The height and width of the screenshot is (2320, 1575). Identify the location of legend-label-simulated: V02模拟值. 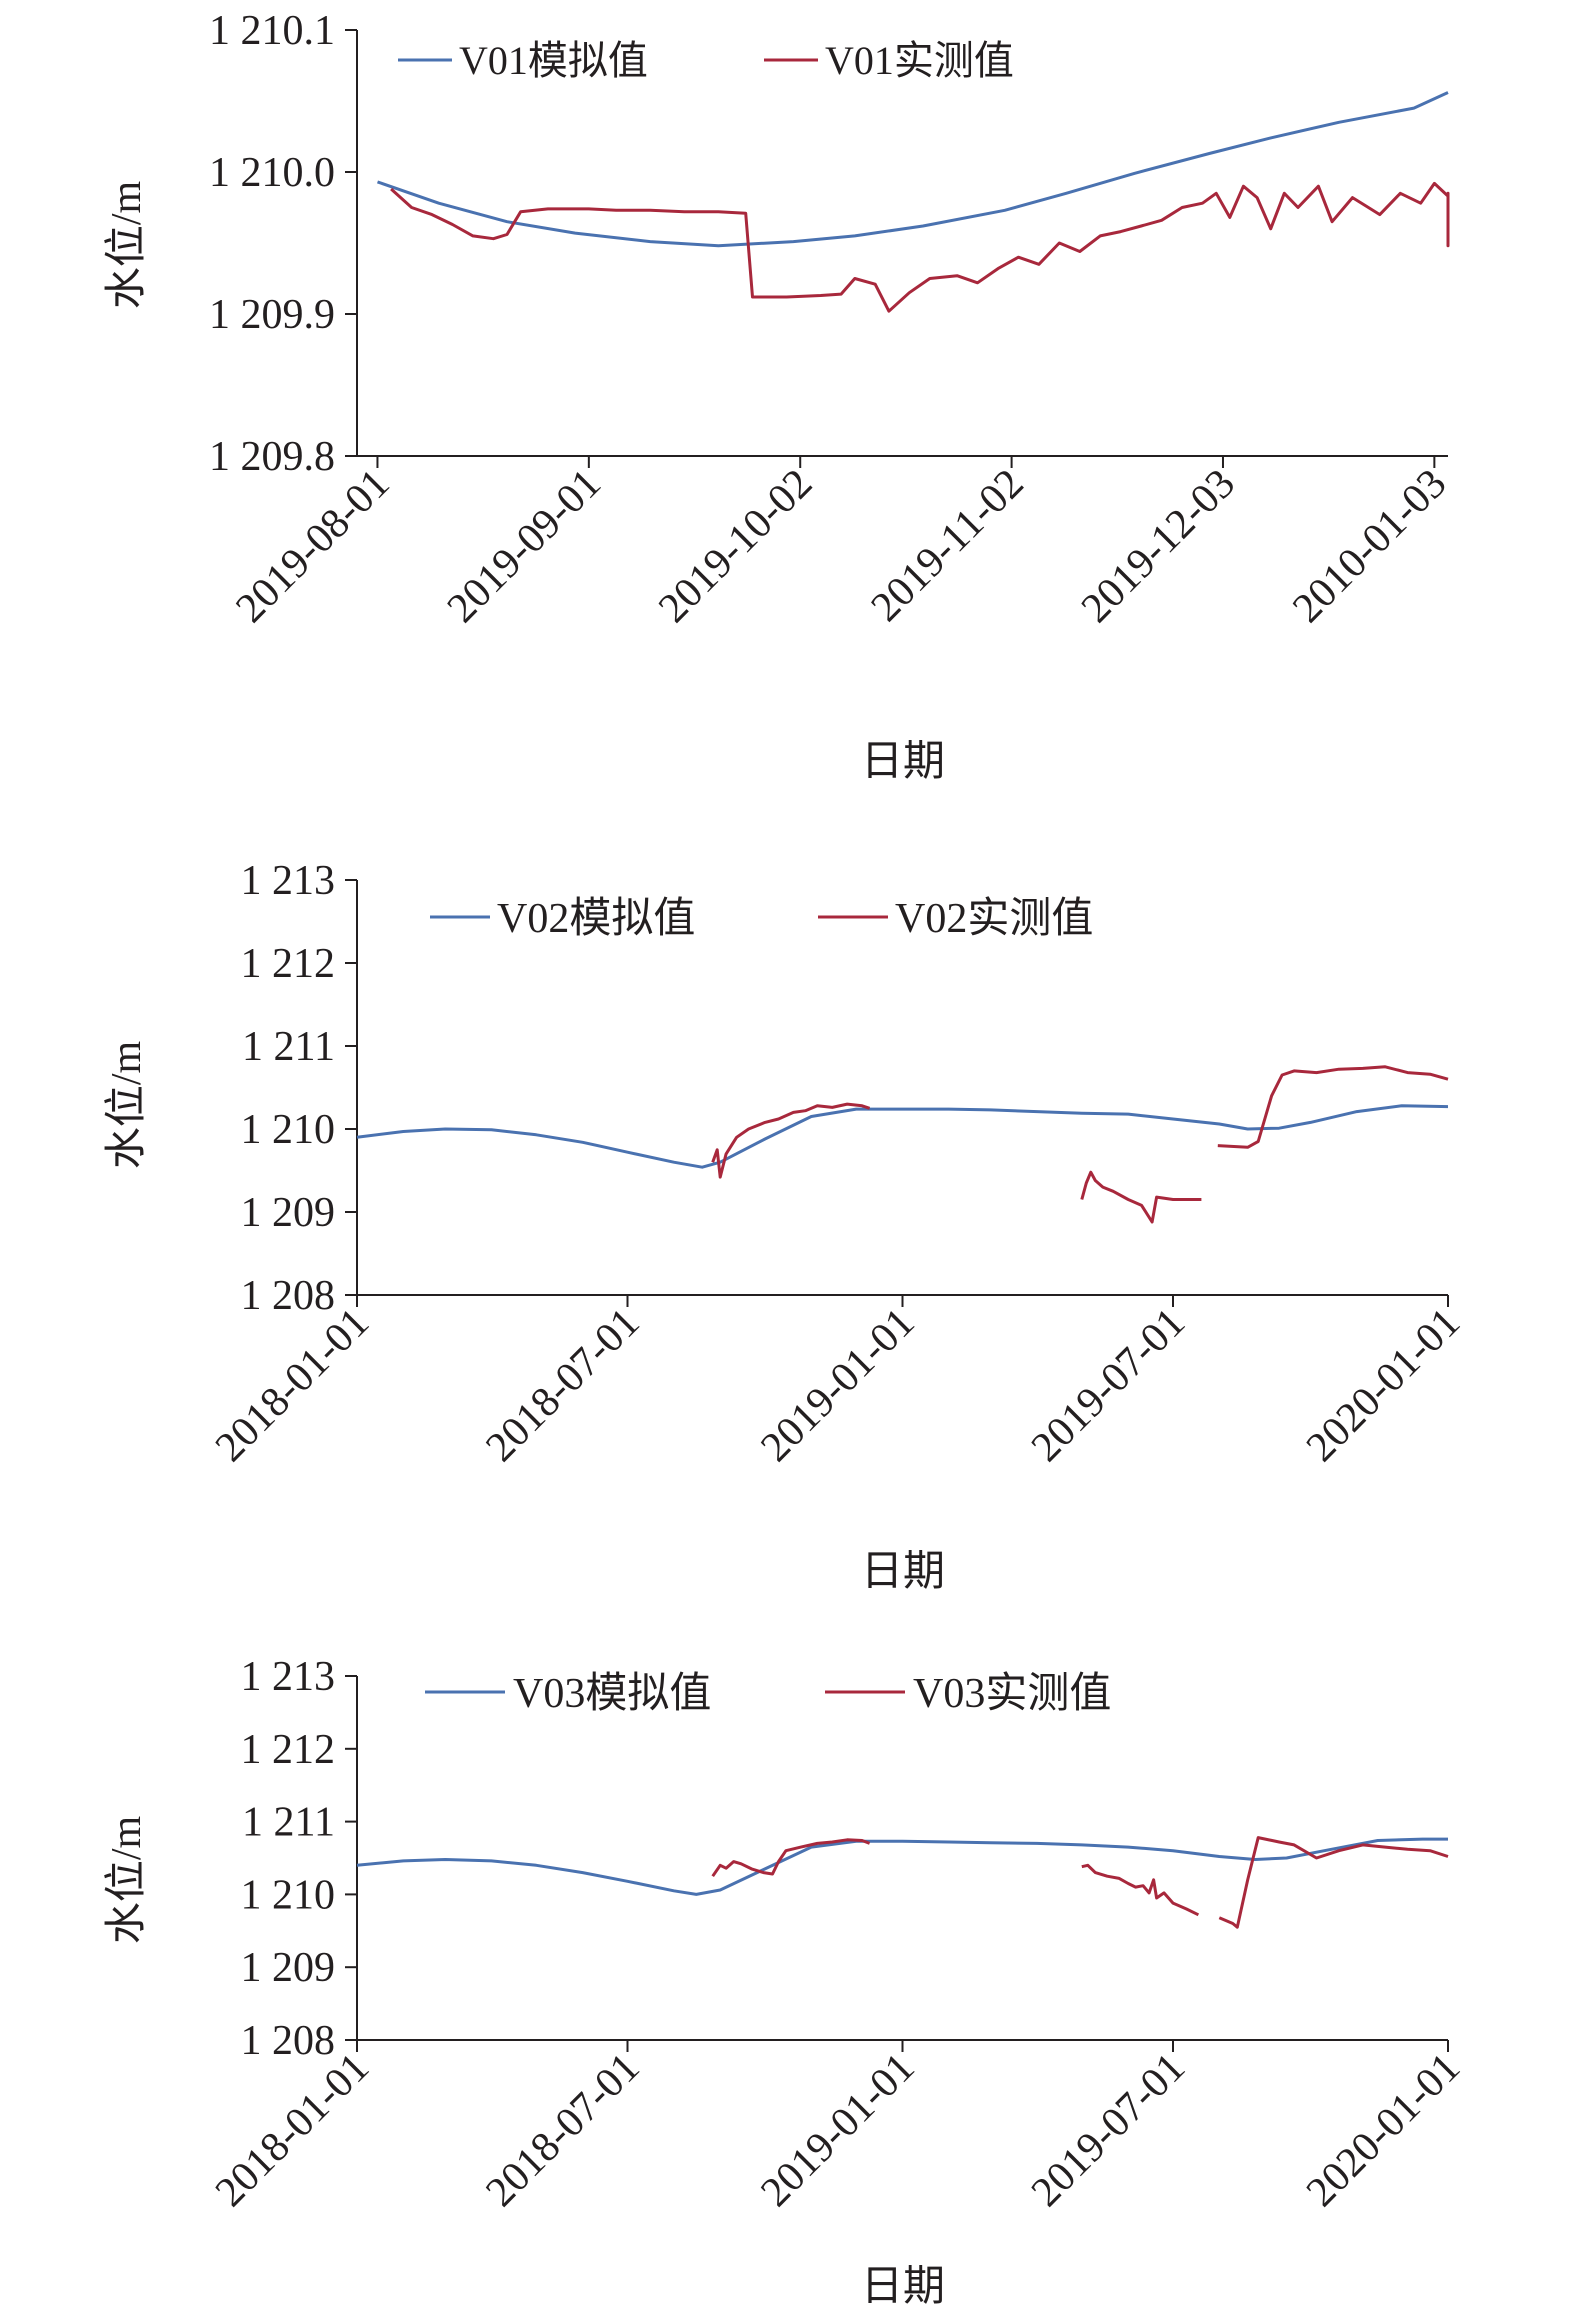
(596, 919).